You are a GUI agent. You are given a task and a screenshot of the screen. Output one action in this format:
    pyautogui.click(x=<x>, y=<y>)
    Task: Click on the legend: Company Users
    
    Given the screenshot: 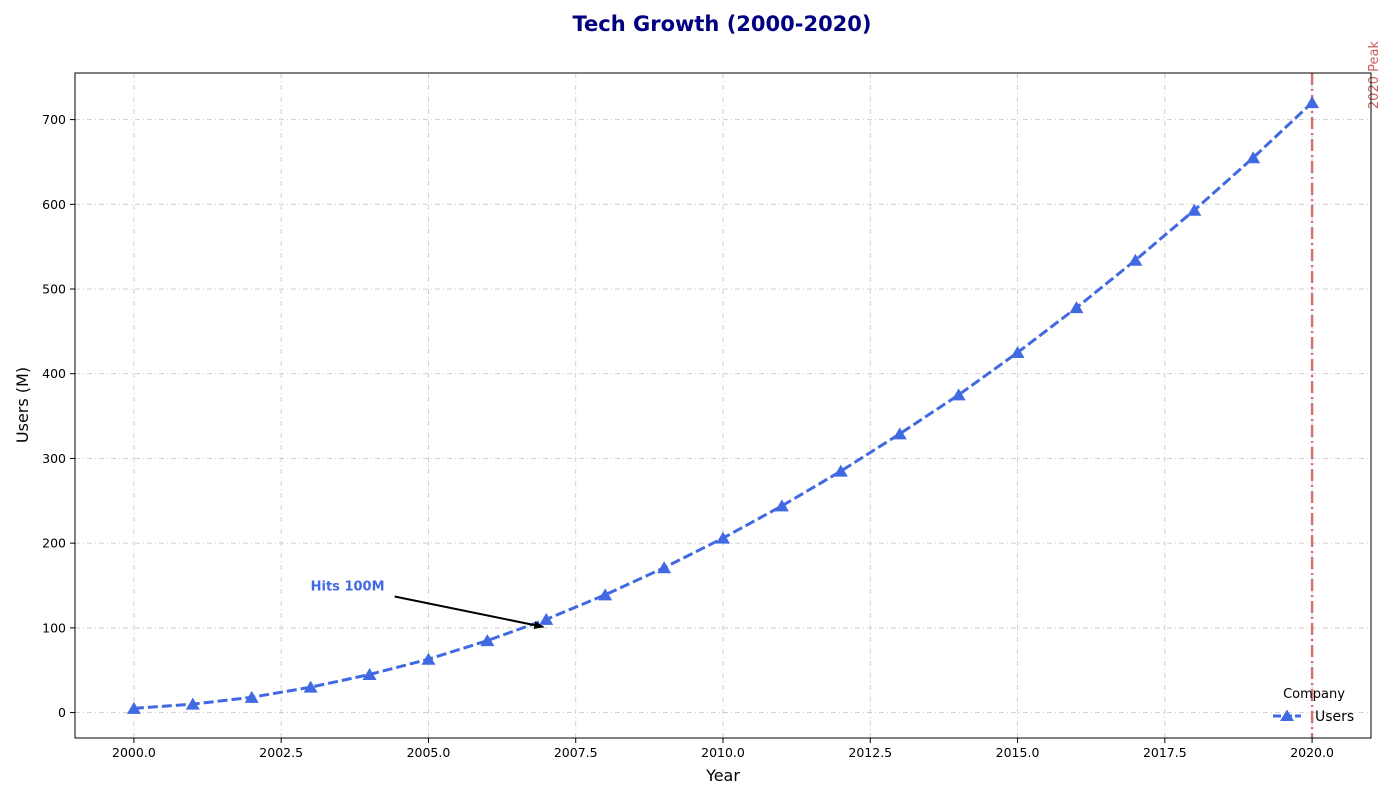 What is the action you would take?
    pyautogui.click(x=1313, y=706)
    